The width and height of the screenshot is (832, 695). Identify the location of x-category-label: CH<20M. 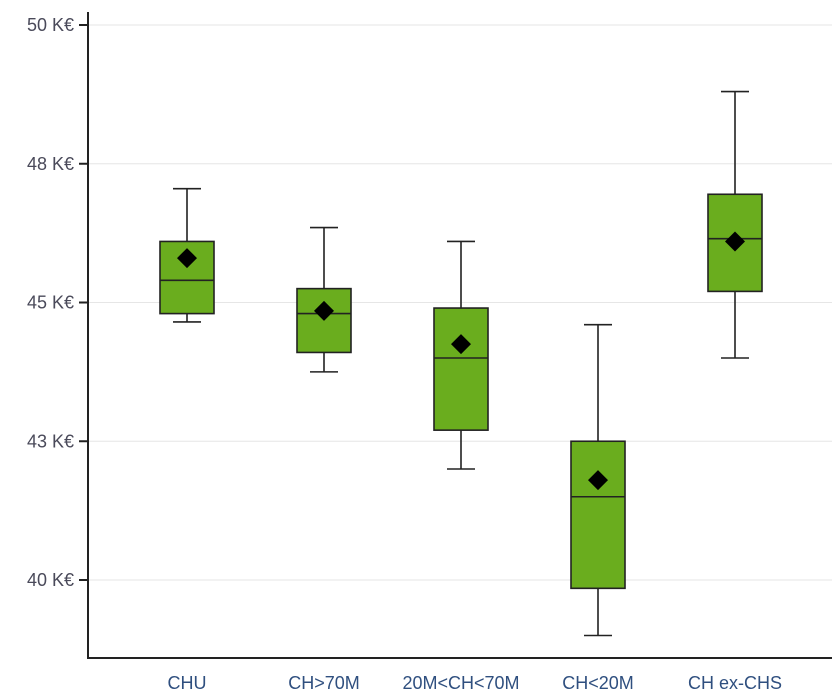
(598, 683).